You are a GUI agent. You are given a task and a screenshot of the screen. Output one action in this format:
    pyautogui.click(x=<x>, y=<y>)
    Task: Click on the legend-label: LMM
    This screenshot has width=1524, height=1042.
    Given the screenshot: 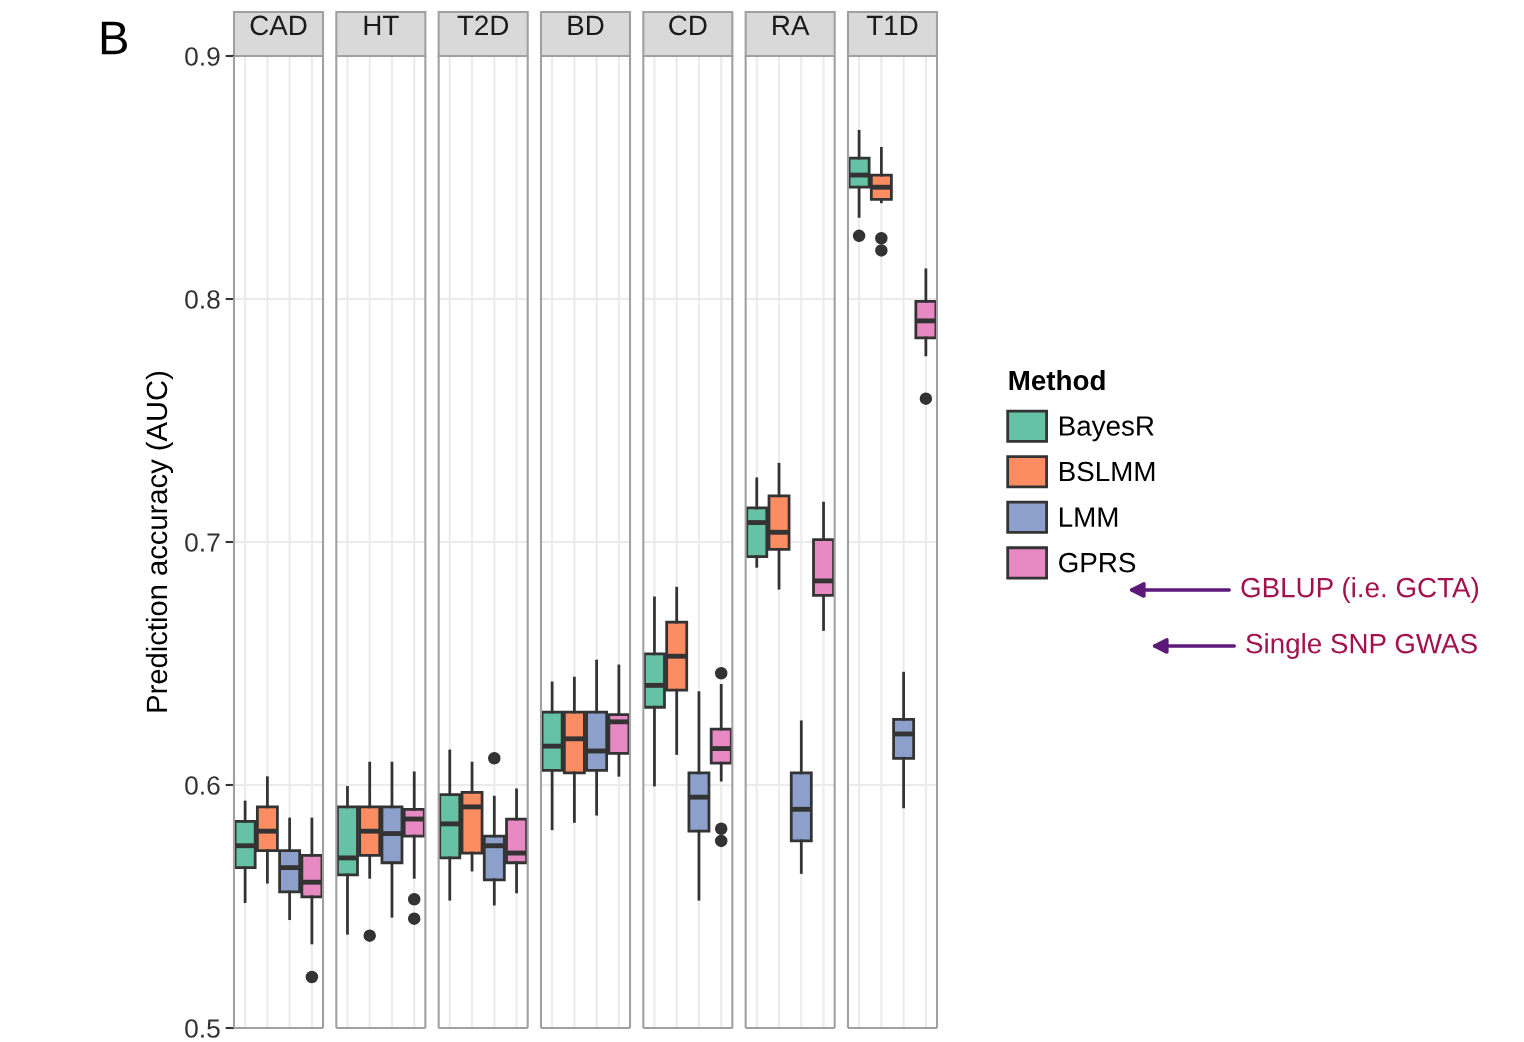 What is the action you would take?
    pyautogui.click(x=1088, y=517)
    